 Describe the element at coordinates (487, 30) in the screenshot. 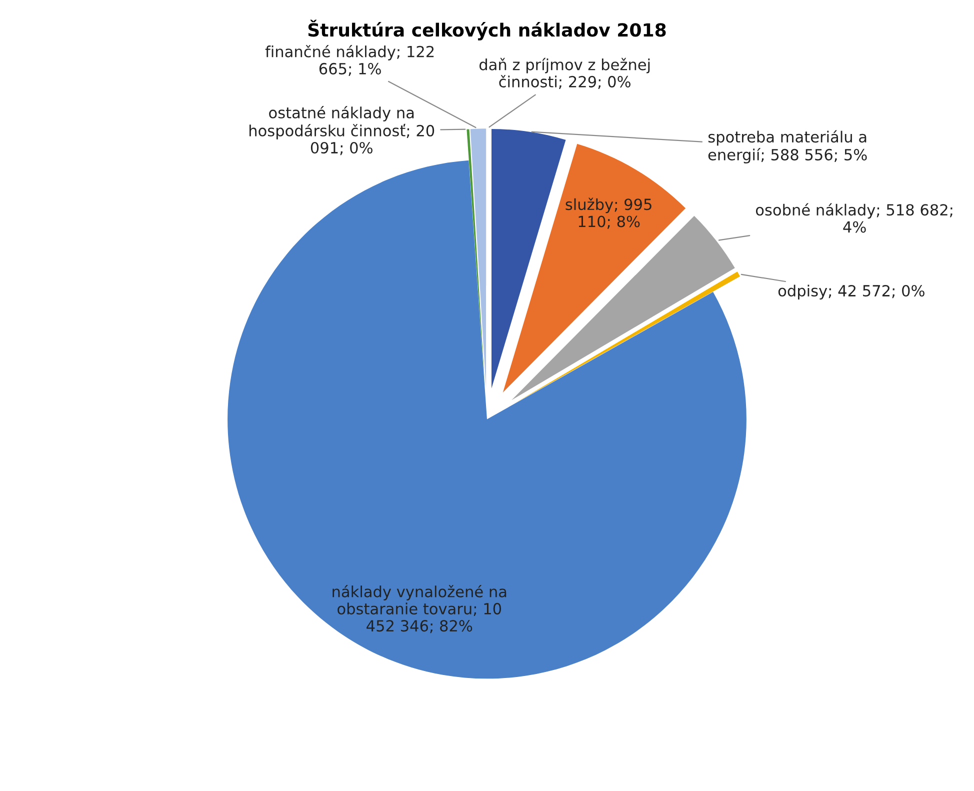

I see `chart-title: Štruktúra celkových nákladov 2018` at that location.